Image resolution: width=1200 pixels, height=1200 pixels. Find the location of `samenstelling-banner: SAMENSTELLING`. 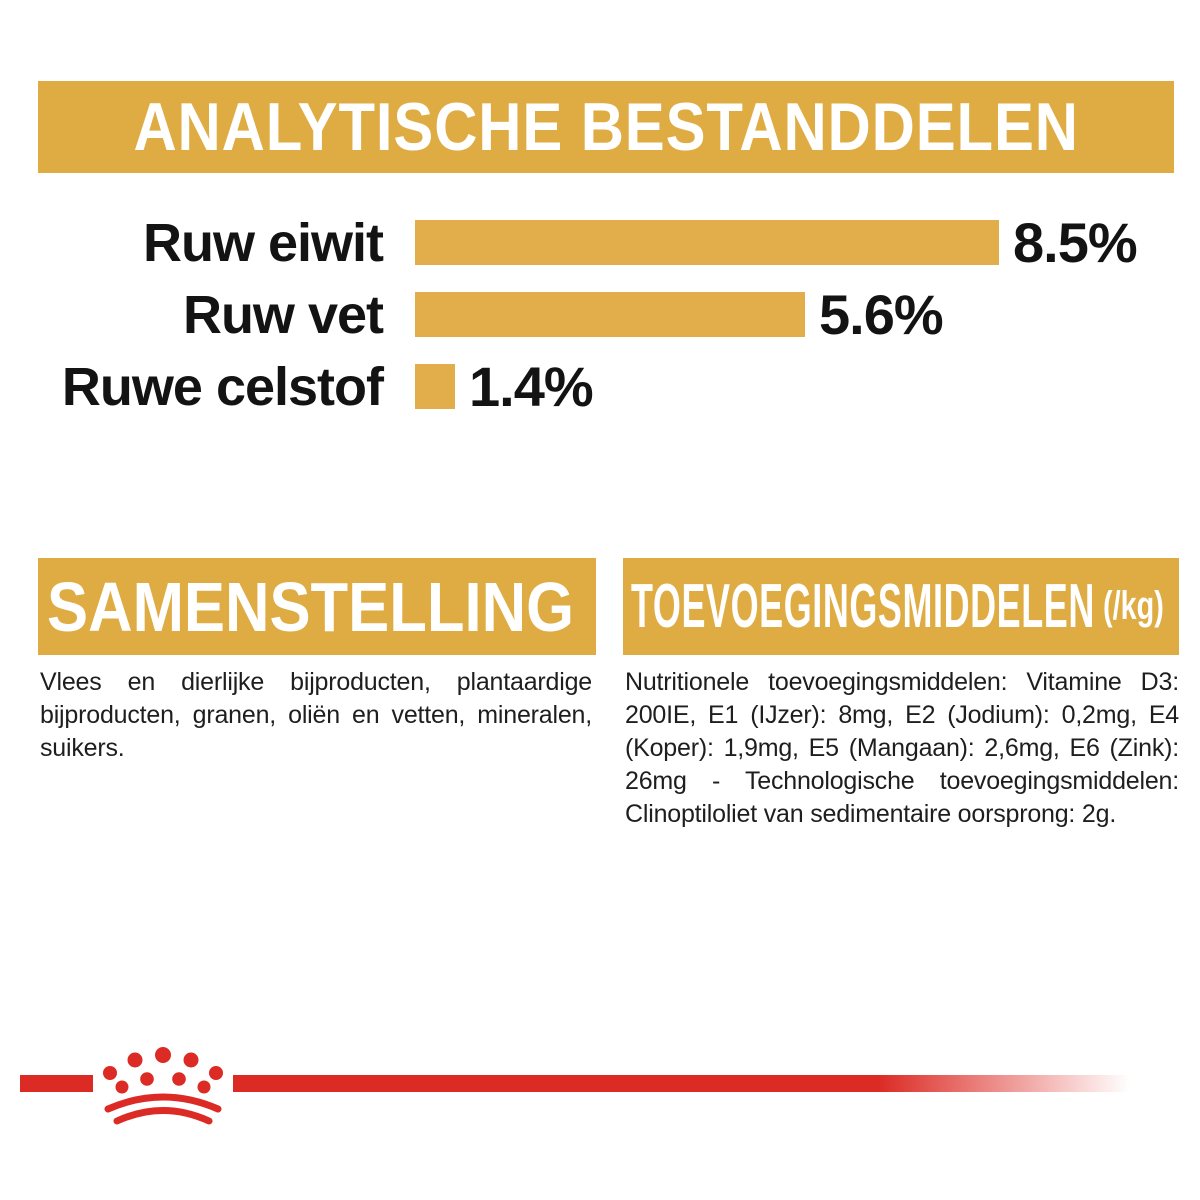

samenstelling-banner: SAMENSTELLING is located at coordinates (317, 606).